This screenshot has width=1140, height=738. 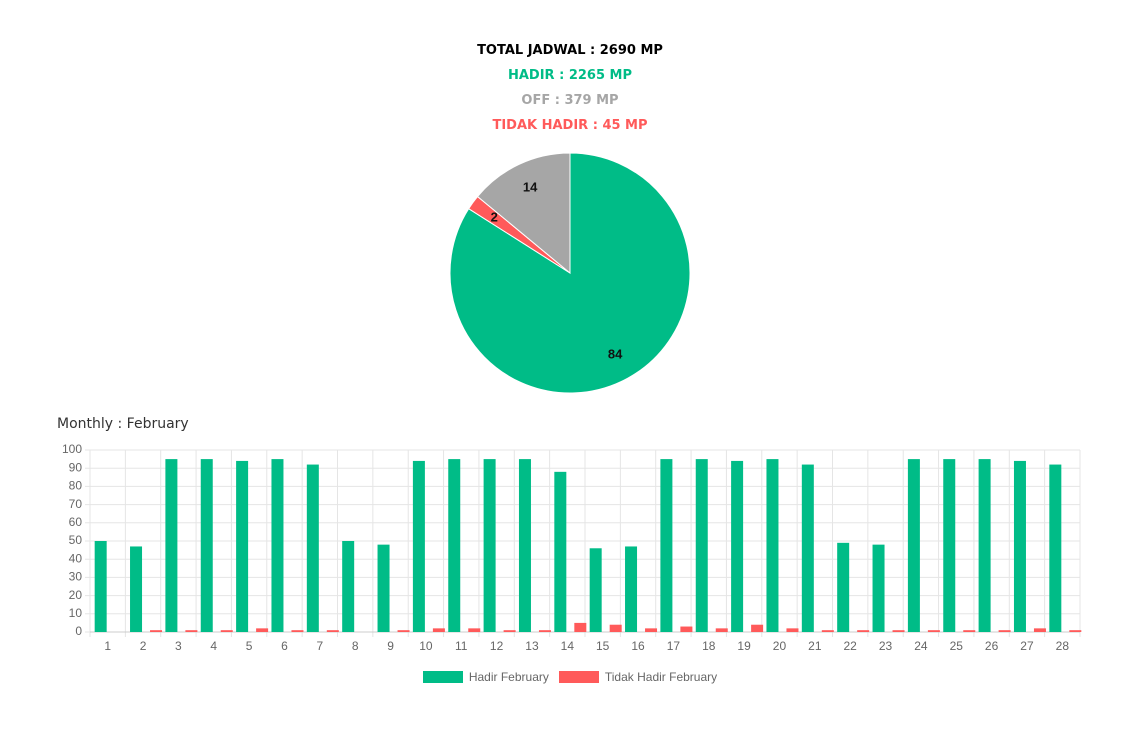 What do you see at coordinates (178, 646) in the screenshot?
I see `x-tick-label: 3` at bounding box center [178, 646].